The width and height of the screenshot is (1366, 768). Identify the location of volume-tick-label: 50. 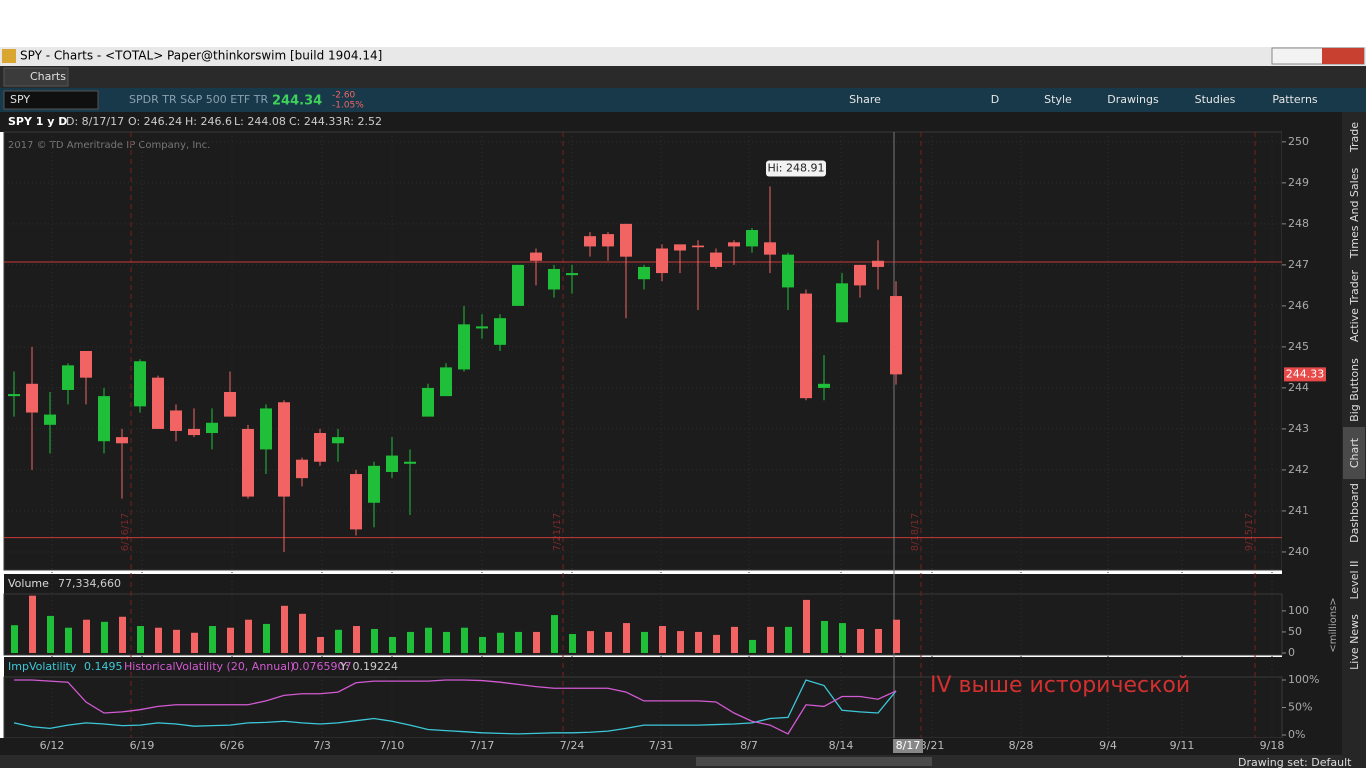
(1295, 631).